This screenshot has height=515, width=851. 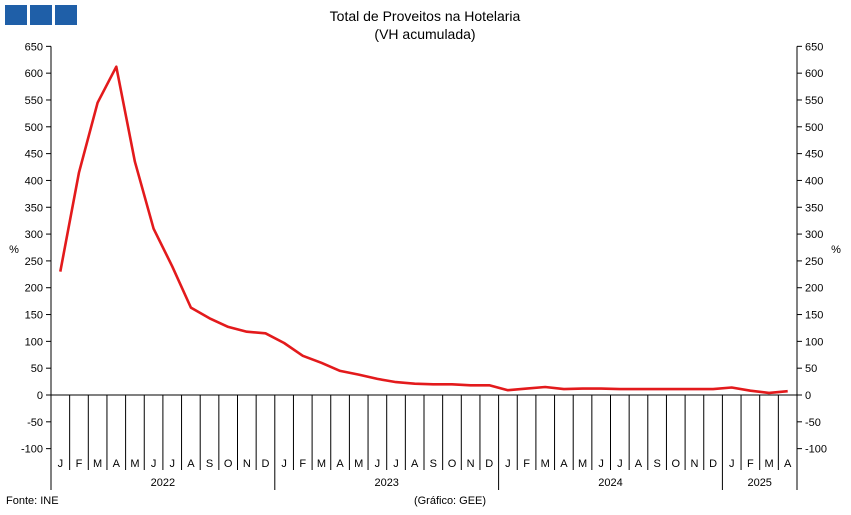 I want to click on y-axis-label-left: %, so click(x=14, y=250).